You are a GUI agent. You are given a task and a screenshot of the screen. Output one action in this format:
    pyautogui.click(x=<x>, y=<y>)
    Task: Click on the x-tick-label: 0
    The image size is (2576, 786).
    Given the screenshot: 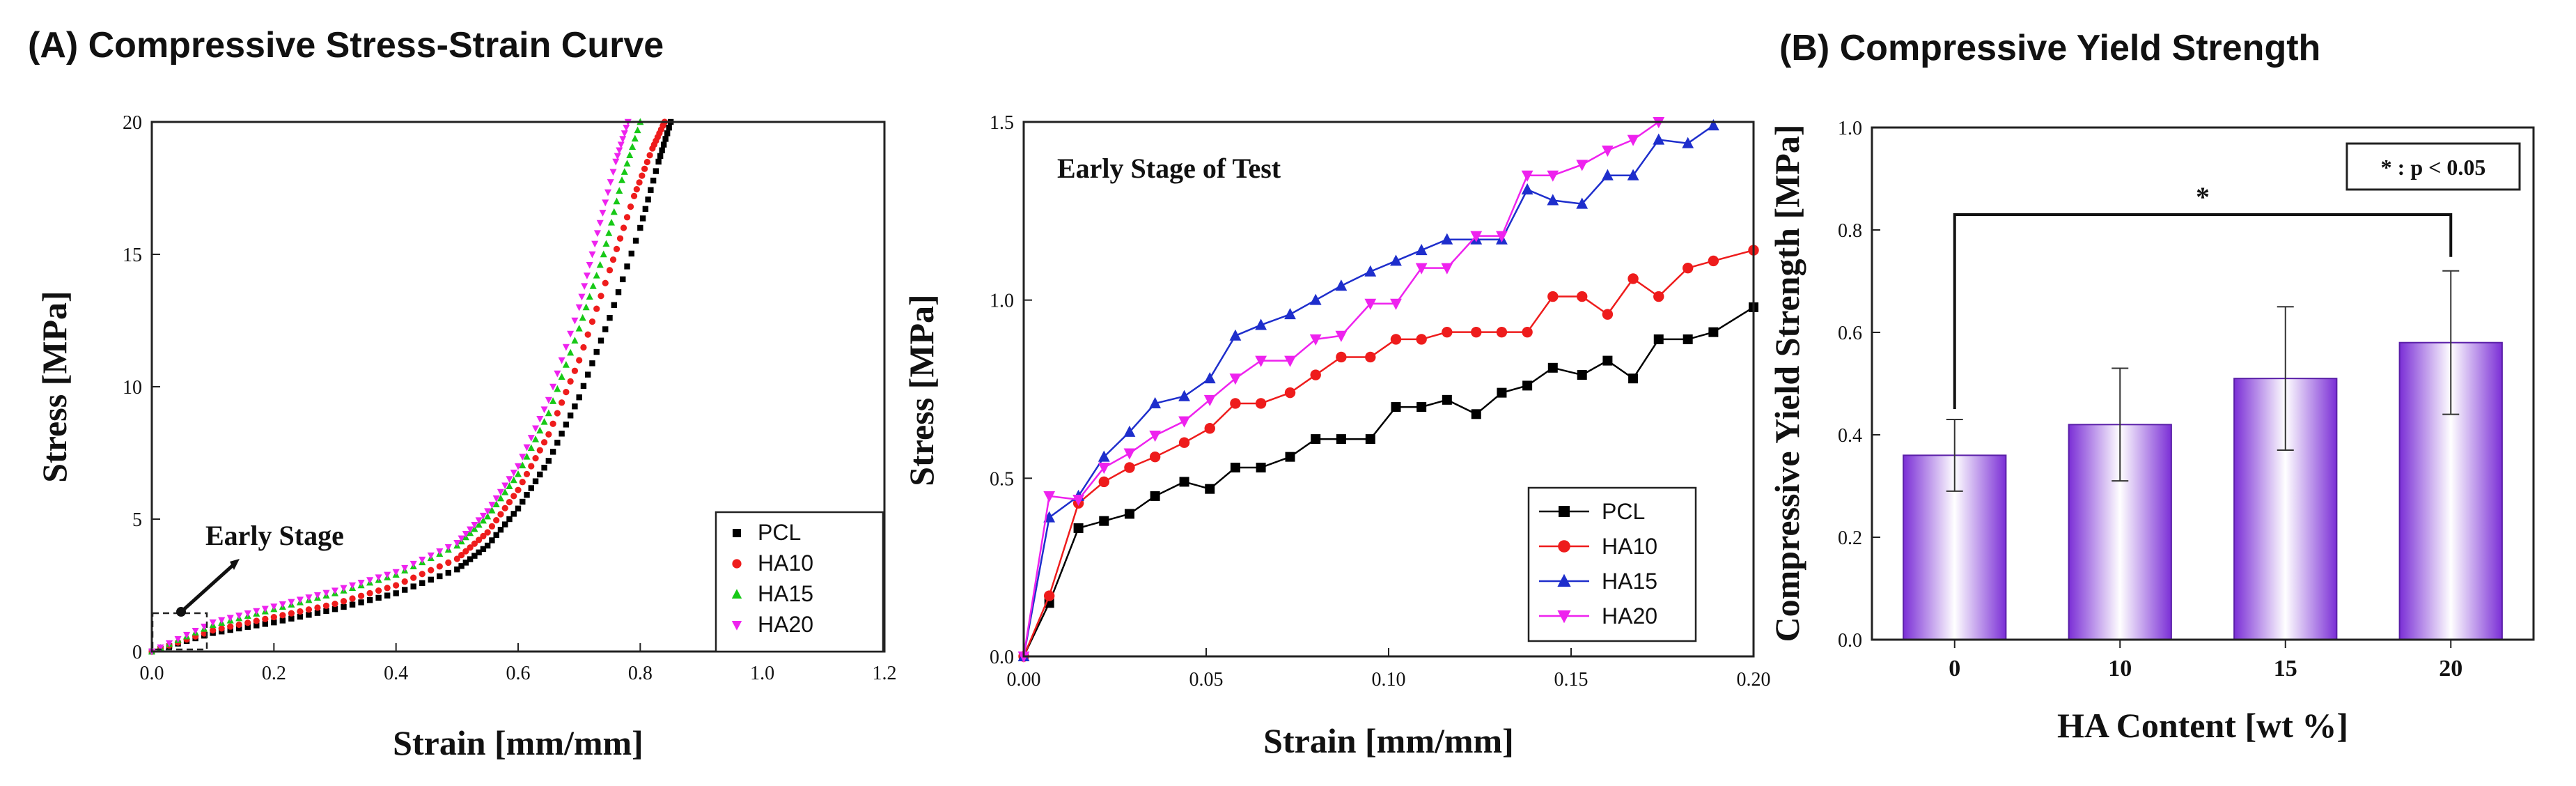 What is the action you would take?
    pyautogui.click(x=1954, y=668)
    